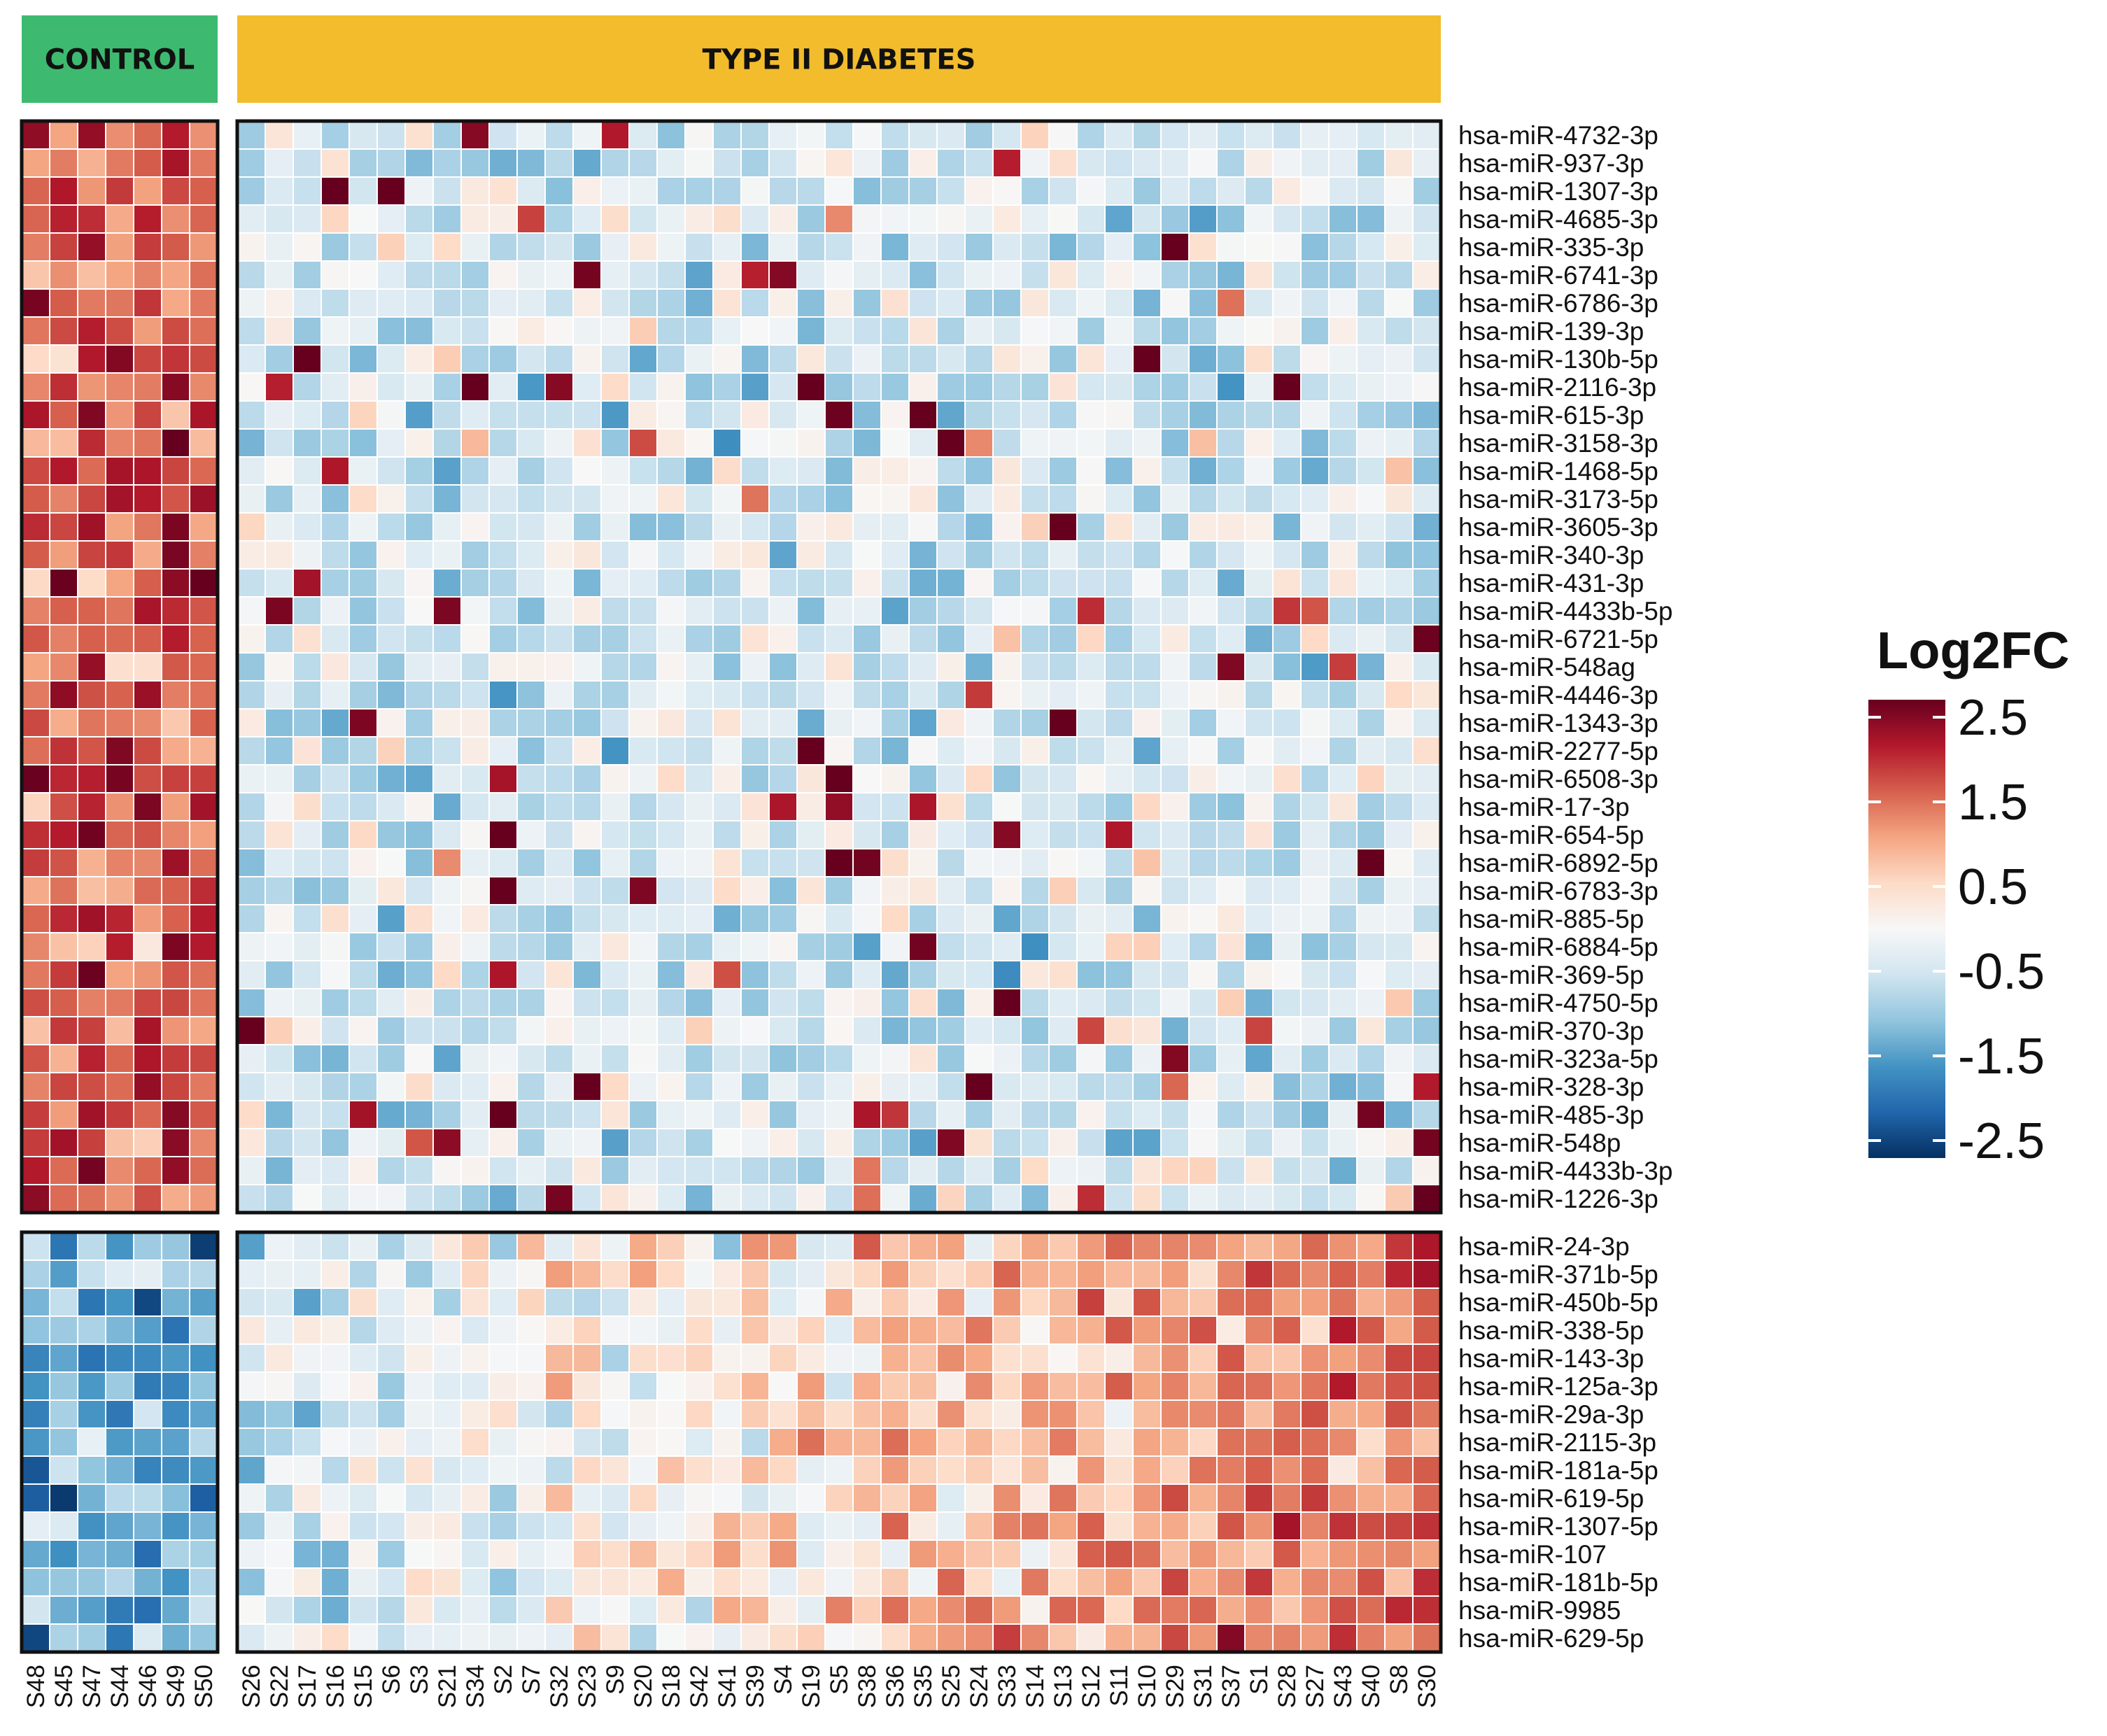 The height and width of the screenshot is (1736, 2107). I want to click on group-header-control-label: CONTROL, so click(120, 60).